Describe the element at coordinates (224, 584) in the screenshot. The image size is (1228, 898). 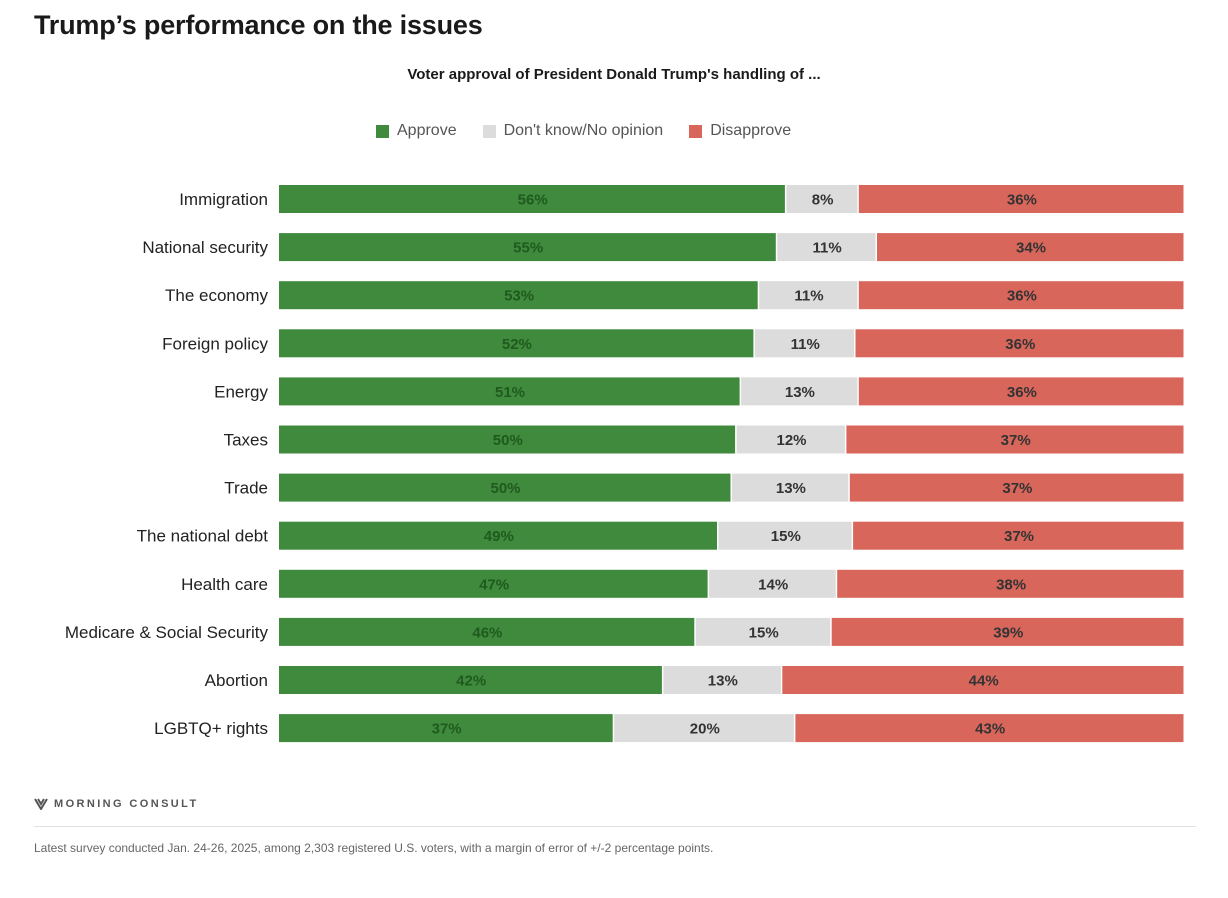
I see `category-label: Health care` at that location.